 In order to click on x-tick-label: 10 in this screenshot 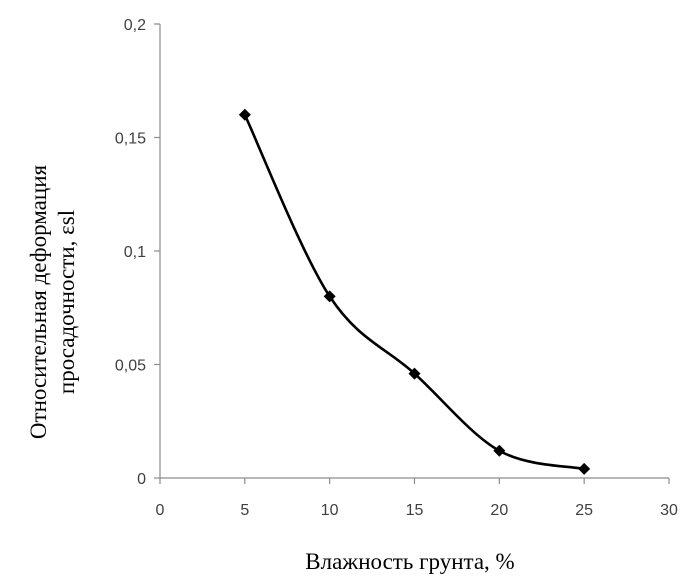, I will do `click(330, 510)`.